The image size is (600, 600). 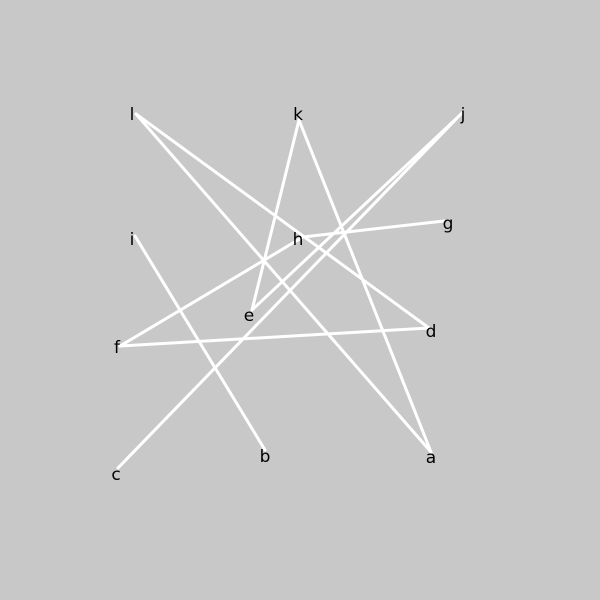 What do you see at coordinates (132, 115) in the screenshot?
I see `node-label-l: l` at bounding box center [132, 115].